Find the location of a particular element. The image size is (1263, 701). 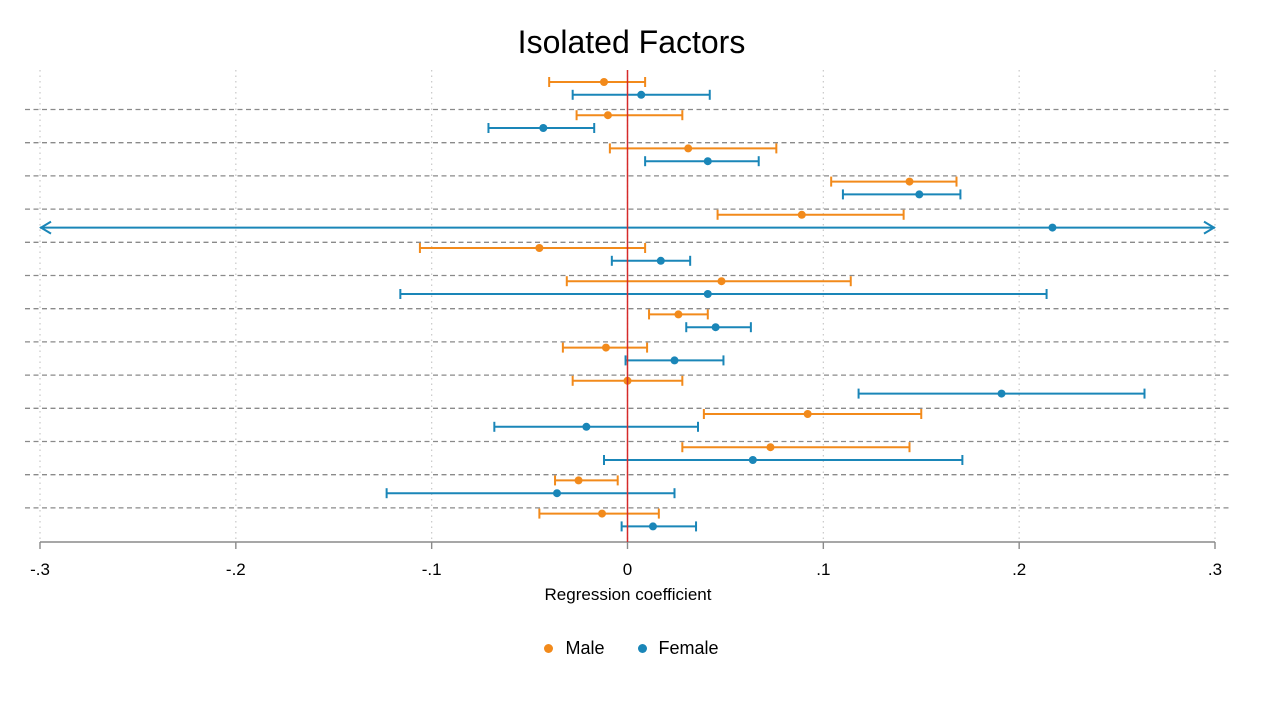

legend-item-female: Female is located at coordinates (678, 648).